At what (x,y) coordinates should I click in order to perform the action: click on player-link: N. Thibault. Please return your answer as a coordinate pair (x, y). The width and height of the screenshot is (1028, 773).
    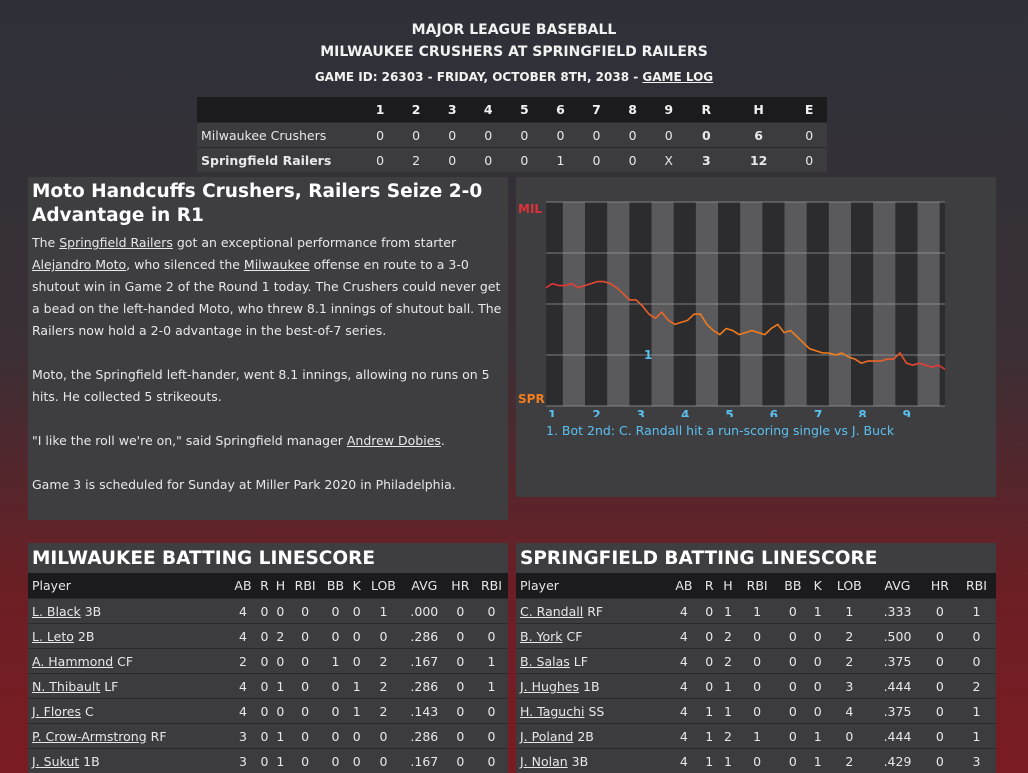
    Looking at the image, I should click on (66, 686).